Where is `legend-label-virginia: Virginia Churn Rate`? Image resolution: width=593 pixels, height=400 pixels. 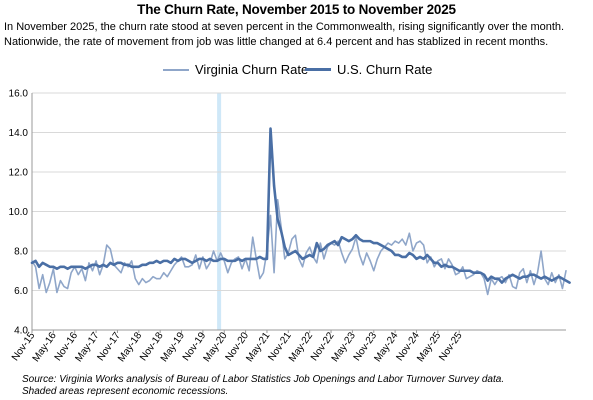
legend-label-virginia: Virginia Churn Rate is located at coordinates (252, 69).